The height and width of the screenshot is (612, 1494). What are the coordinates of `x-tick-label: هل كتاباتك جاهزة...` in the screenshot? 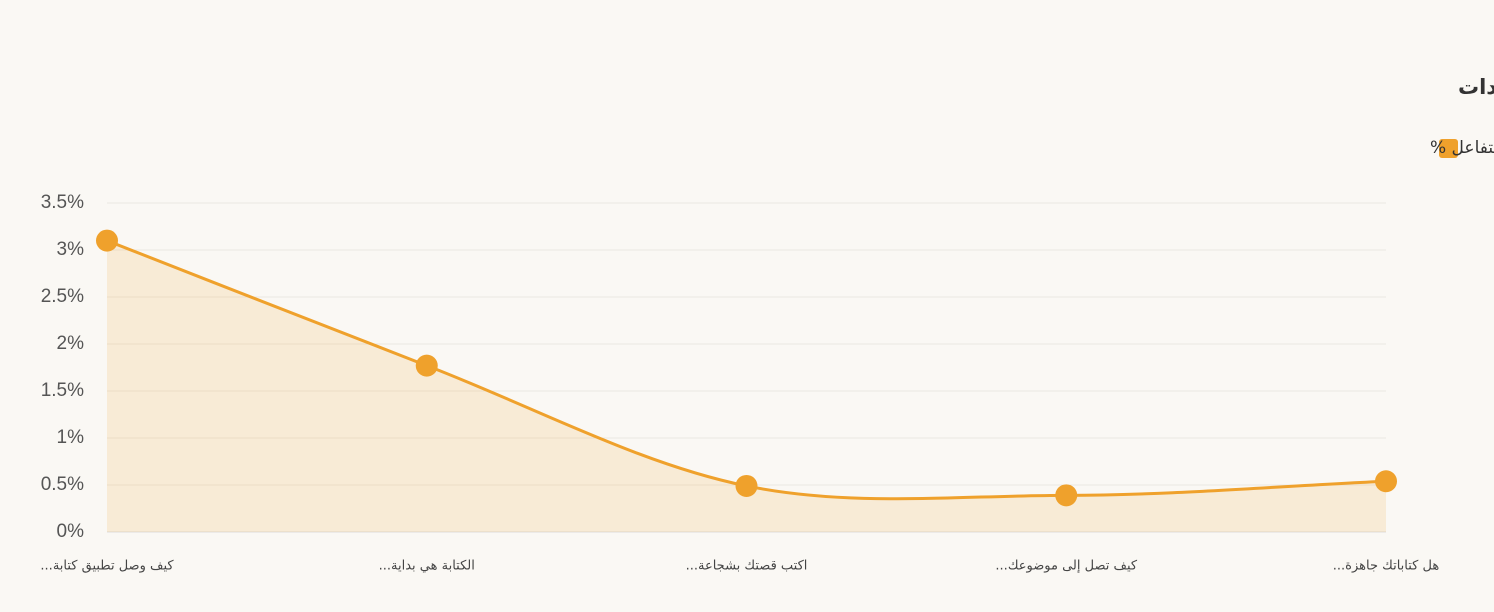 It's located at (1386, 566).